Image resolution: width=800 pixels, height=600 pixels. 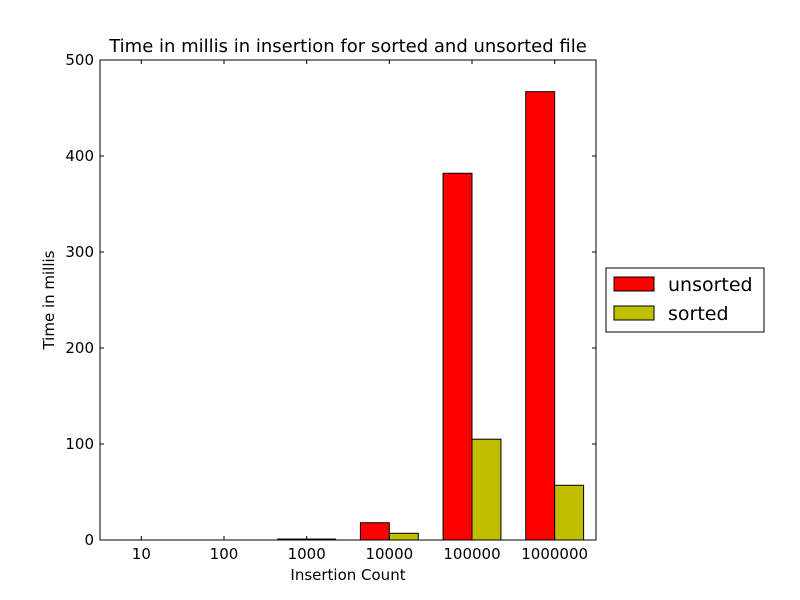 I want to click on x-tick-label: 10000, so click(x=389, y=554).